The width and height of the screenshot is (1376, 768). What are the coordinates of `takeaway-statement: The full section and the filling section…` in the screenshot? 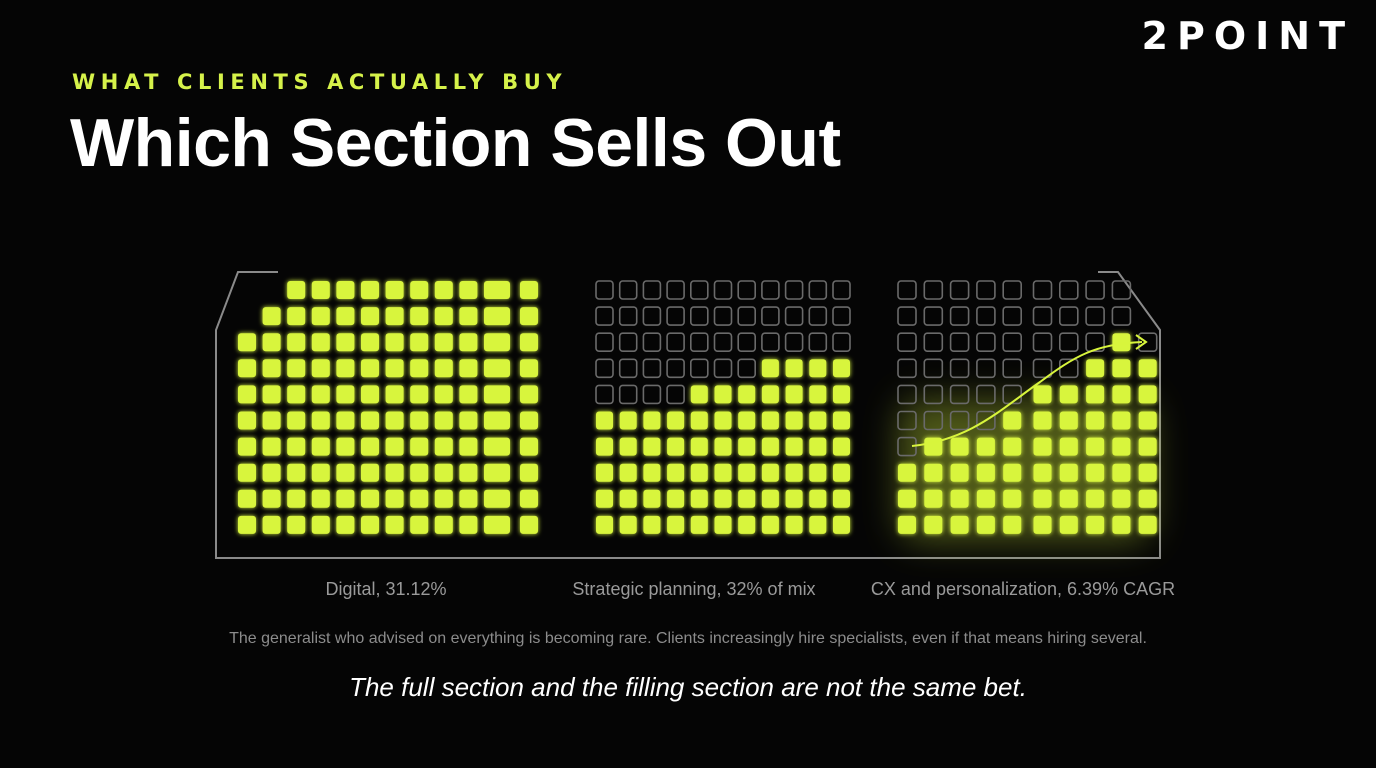 It's located at (688, 687).